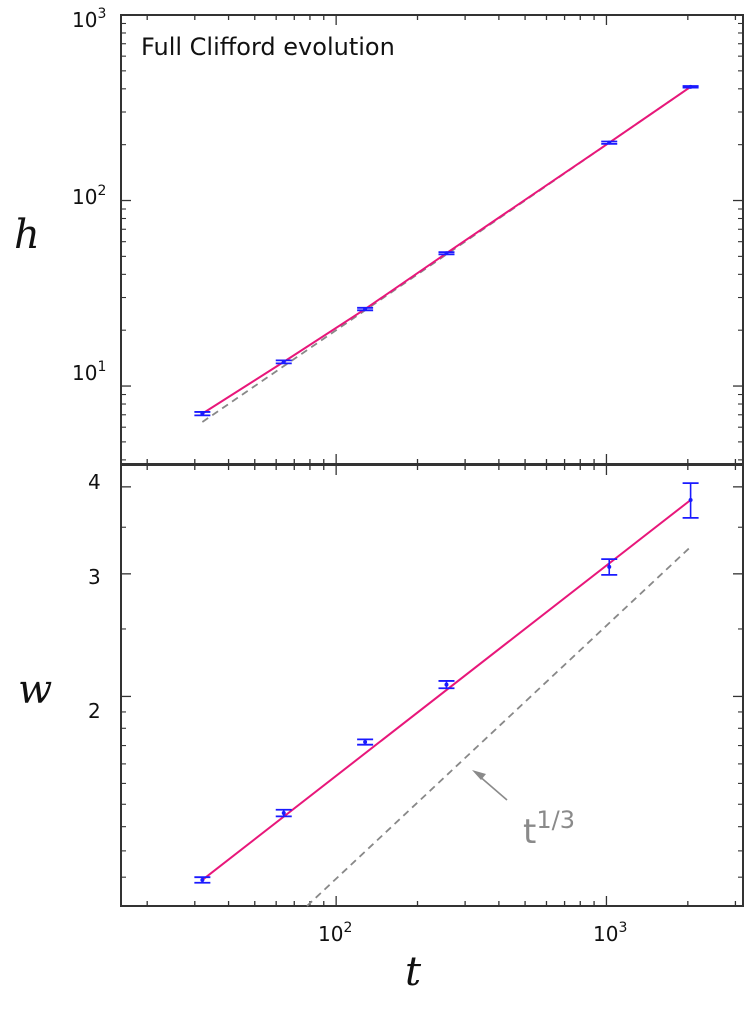 Image resolution: width=747 pixels, height=1011 pixels. Describe the element at coordinates (89, 196) in the screenshot. I see `y-tick-label-1e2: 10²` at that location.